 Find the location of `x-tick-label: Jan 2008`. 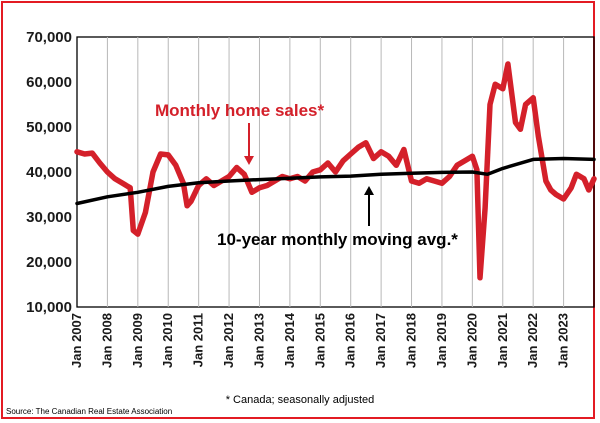

x-tick-label: Jan 2008 is located at coordinates (106, 340).